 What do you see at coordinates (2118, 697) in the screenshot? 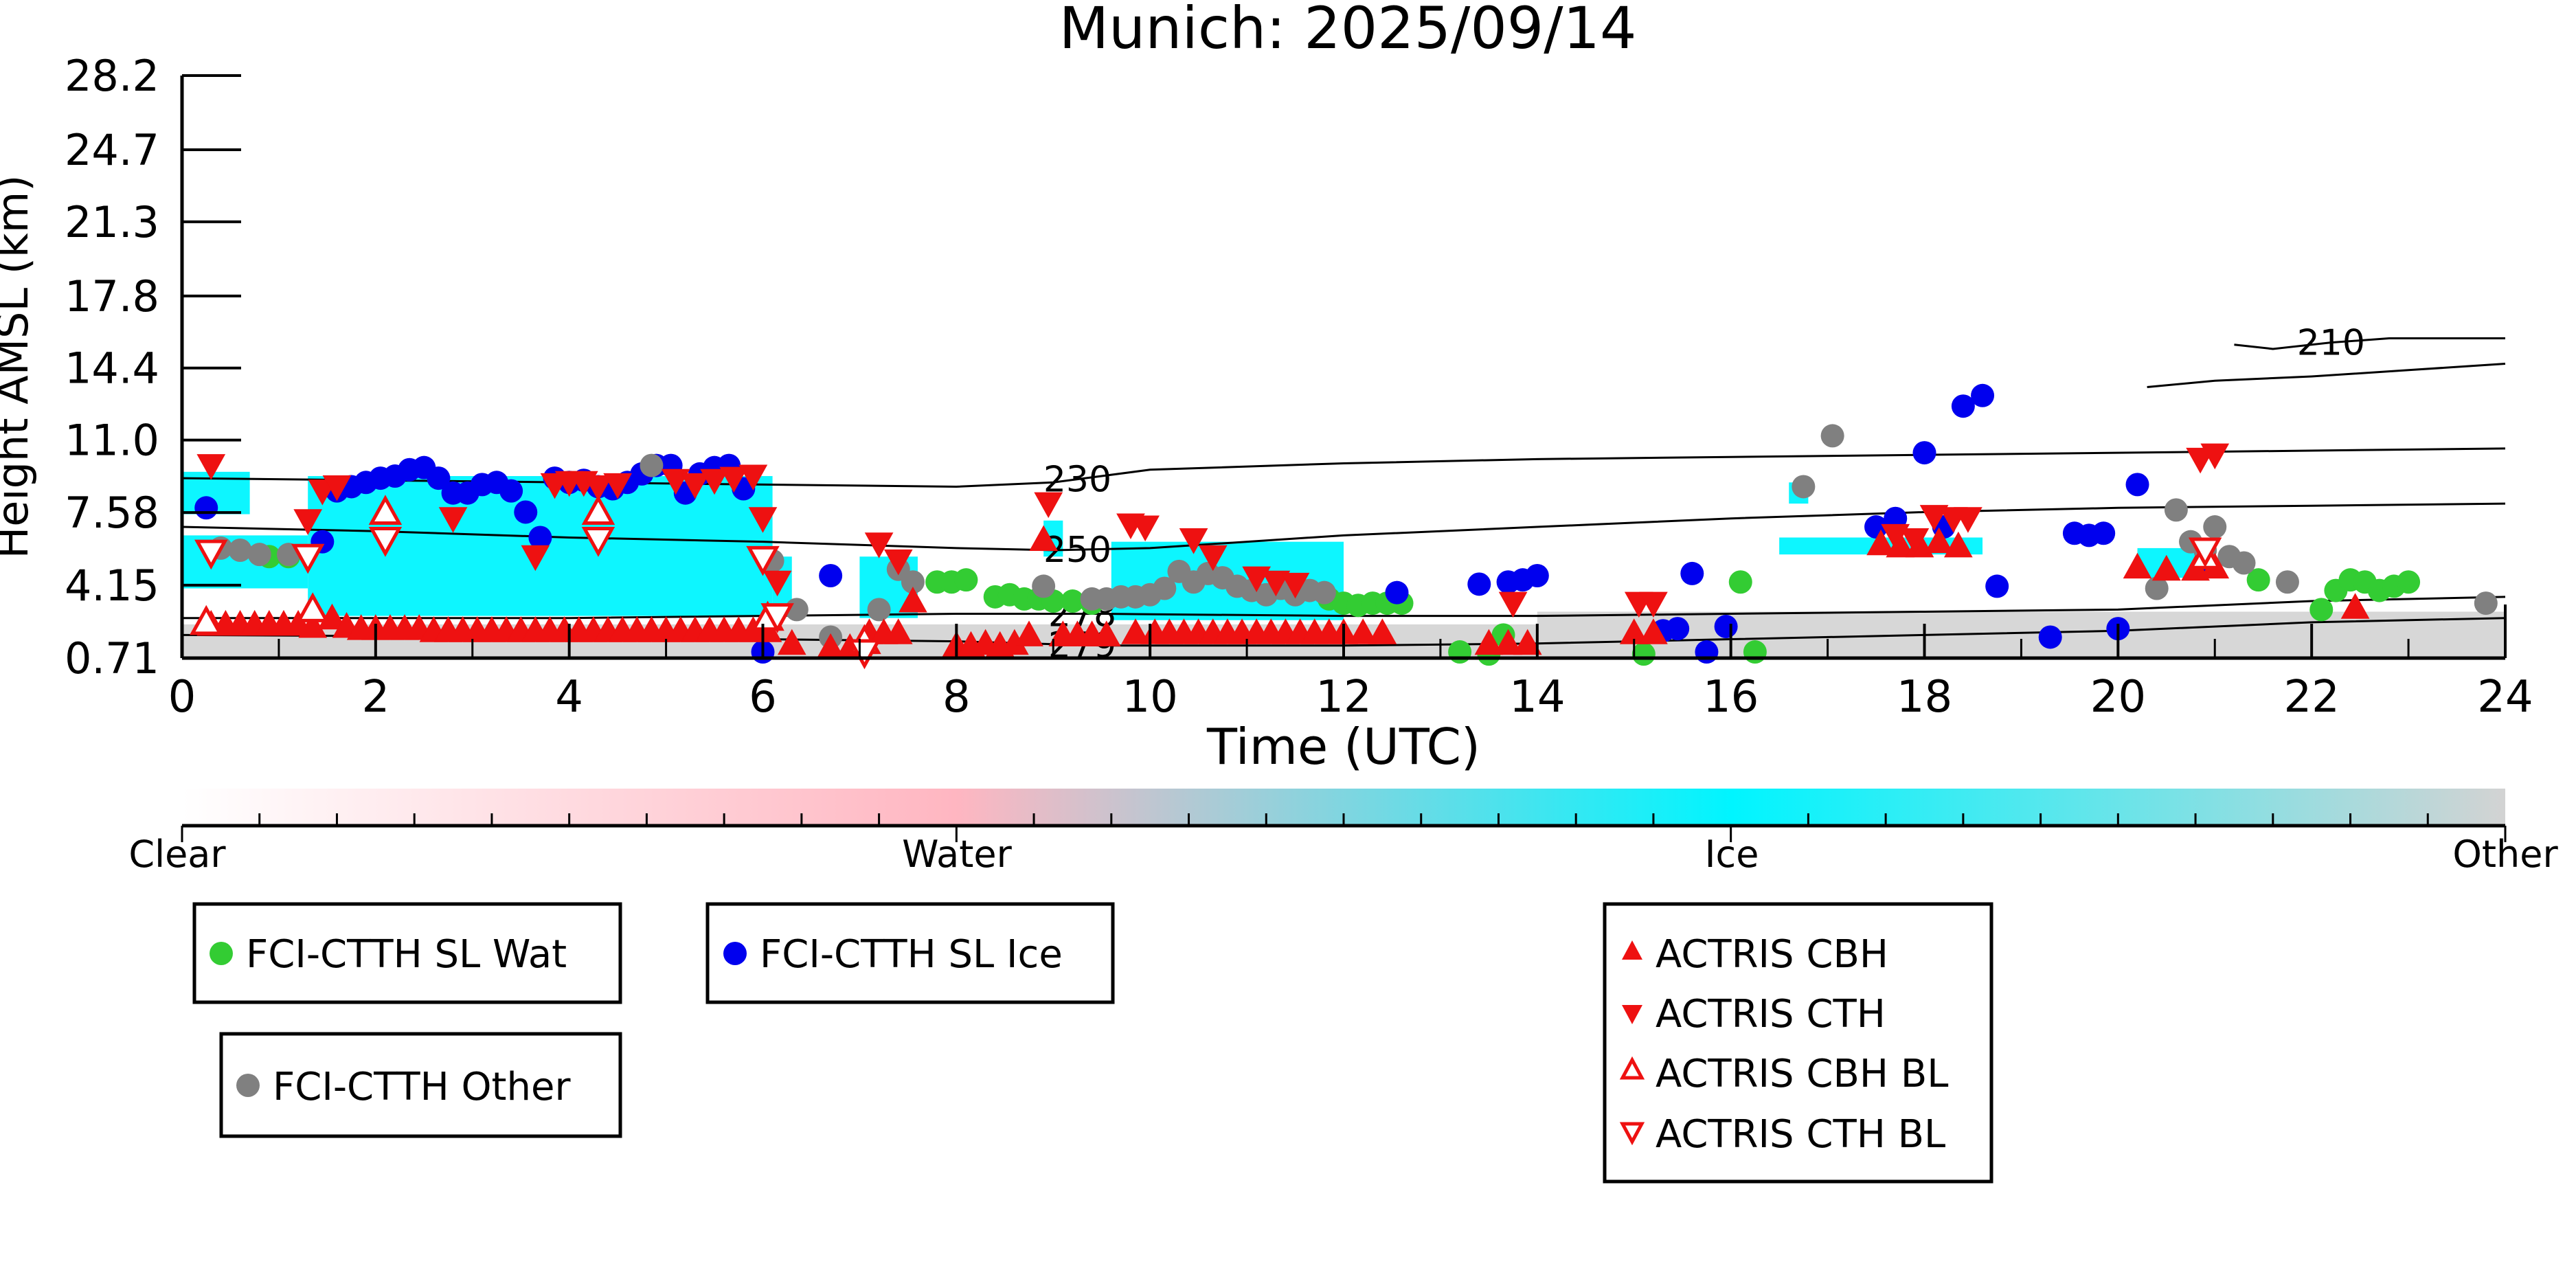
I see `x-tick-label: 20` at bounding box center [2118, 697].